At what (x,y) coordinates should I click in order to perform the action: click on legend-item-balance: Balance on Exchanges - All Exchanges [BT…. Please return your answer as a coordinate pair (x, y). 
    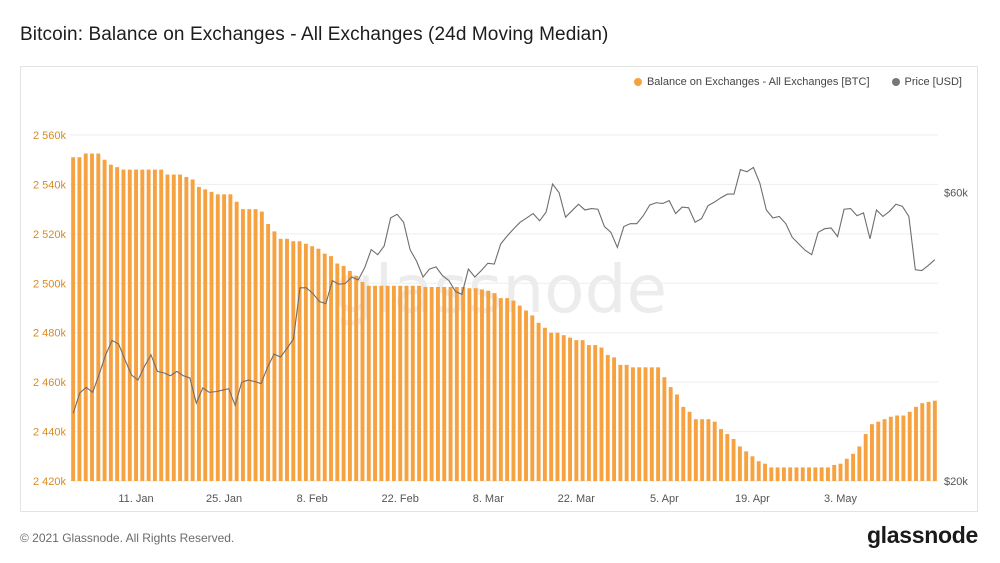
    Looking at the image, I should click on (751, 82).